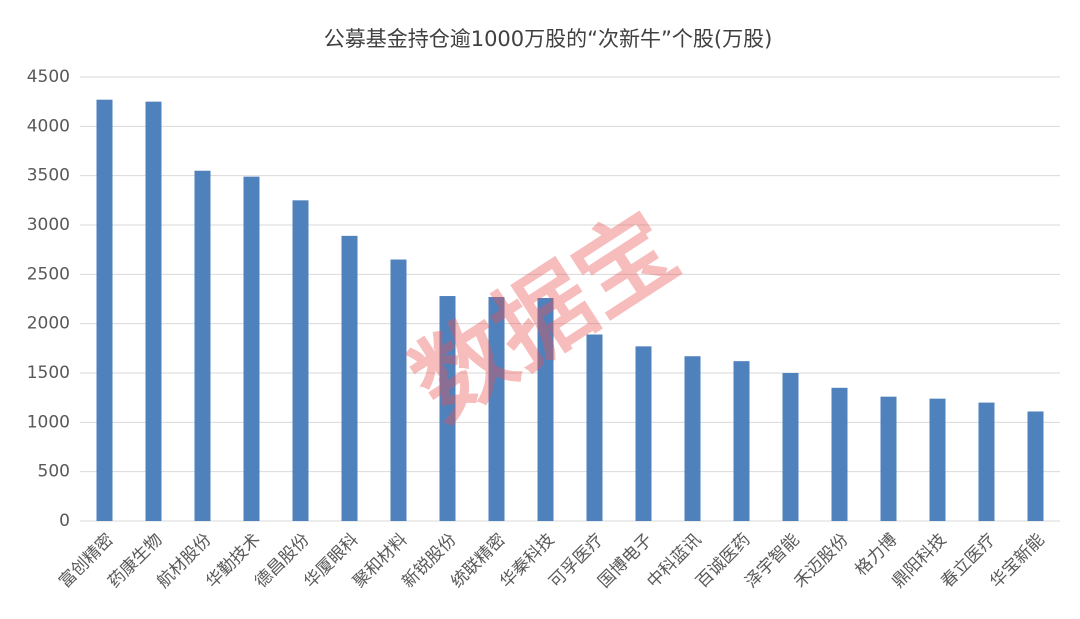 This screenshot has width=1080, height=619. I want to click on y-tick-label: 500, so click(54, 472).